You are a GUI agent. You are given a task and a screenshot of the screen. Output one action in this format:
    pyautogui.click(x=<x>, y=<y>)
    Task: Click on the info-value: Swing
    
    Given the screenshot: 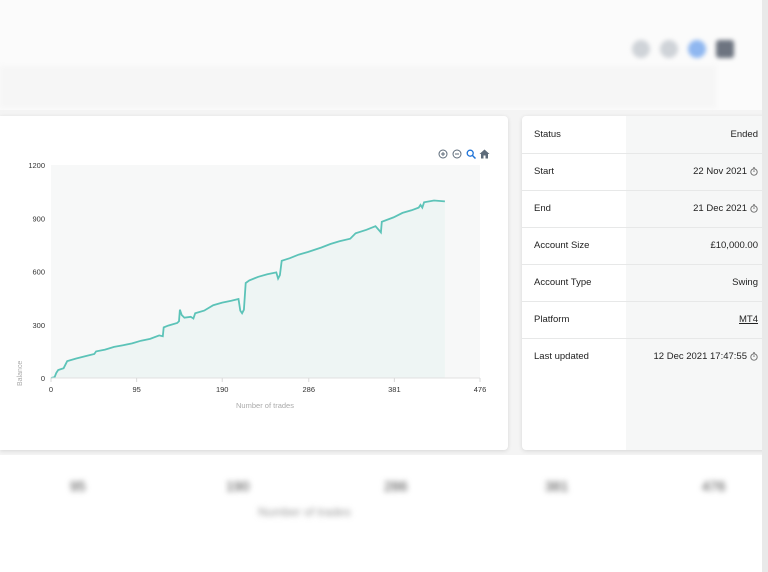 What is the action you would take?
    pyautogui.click(x=745, y=282)
    